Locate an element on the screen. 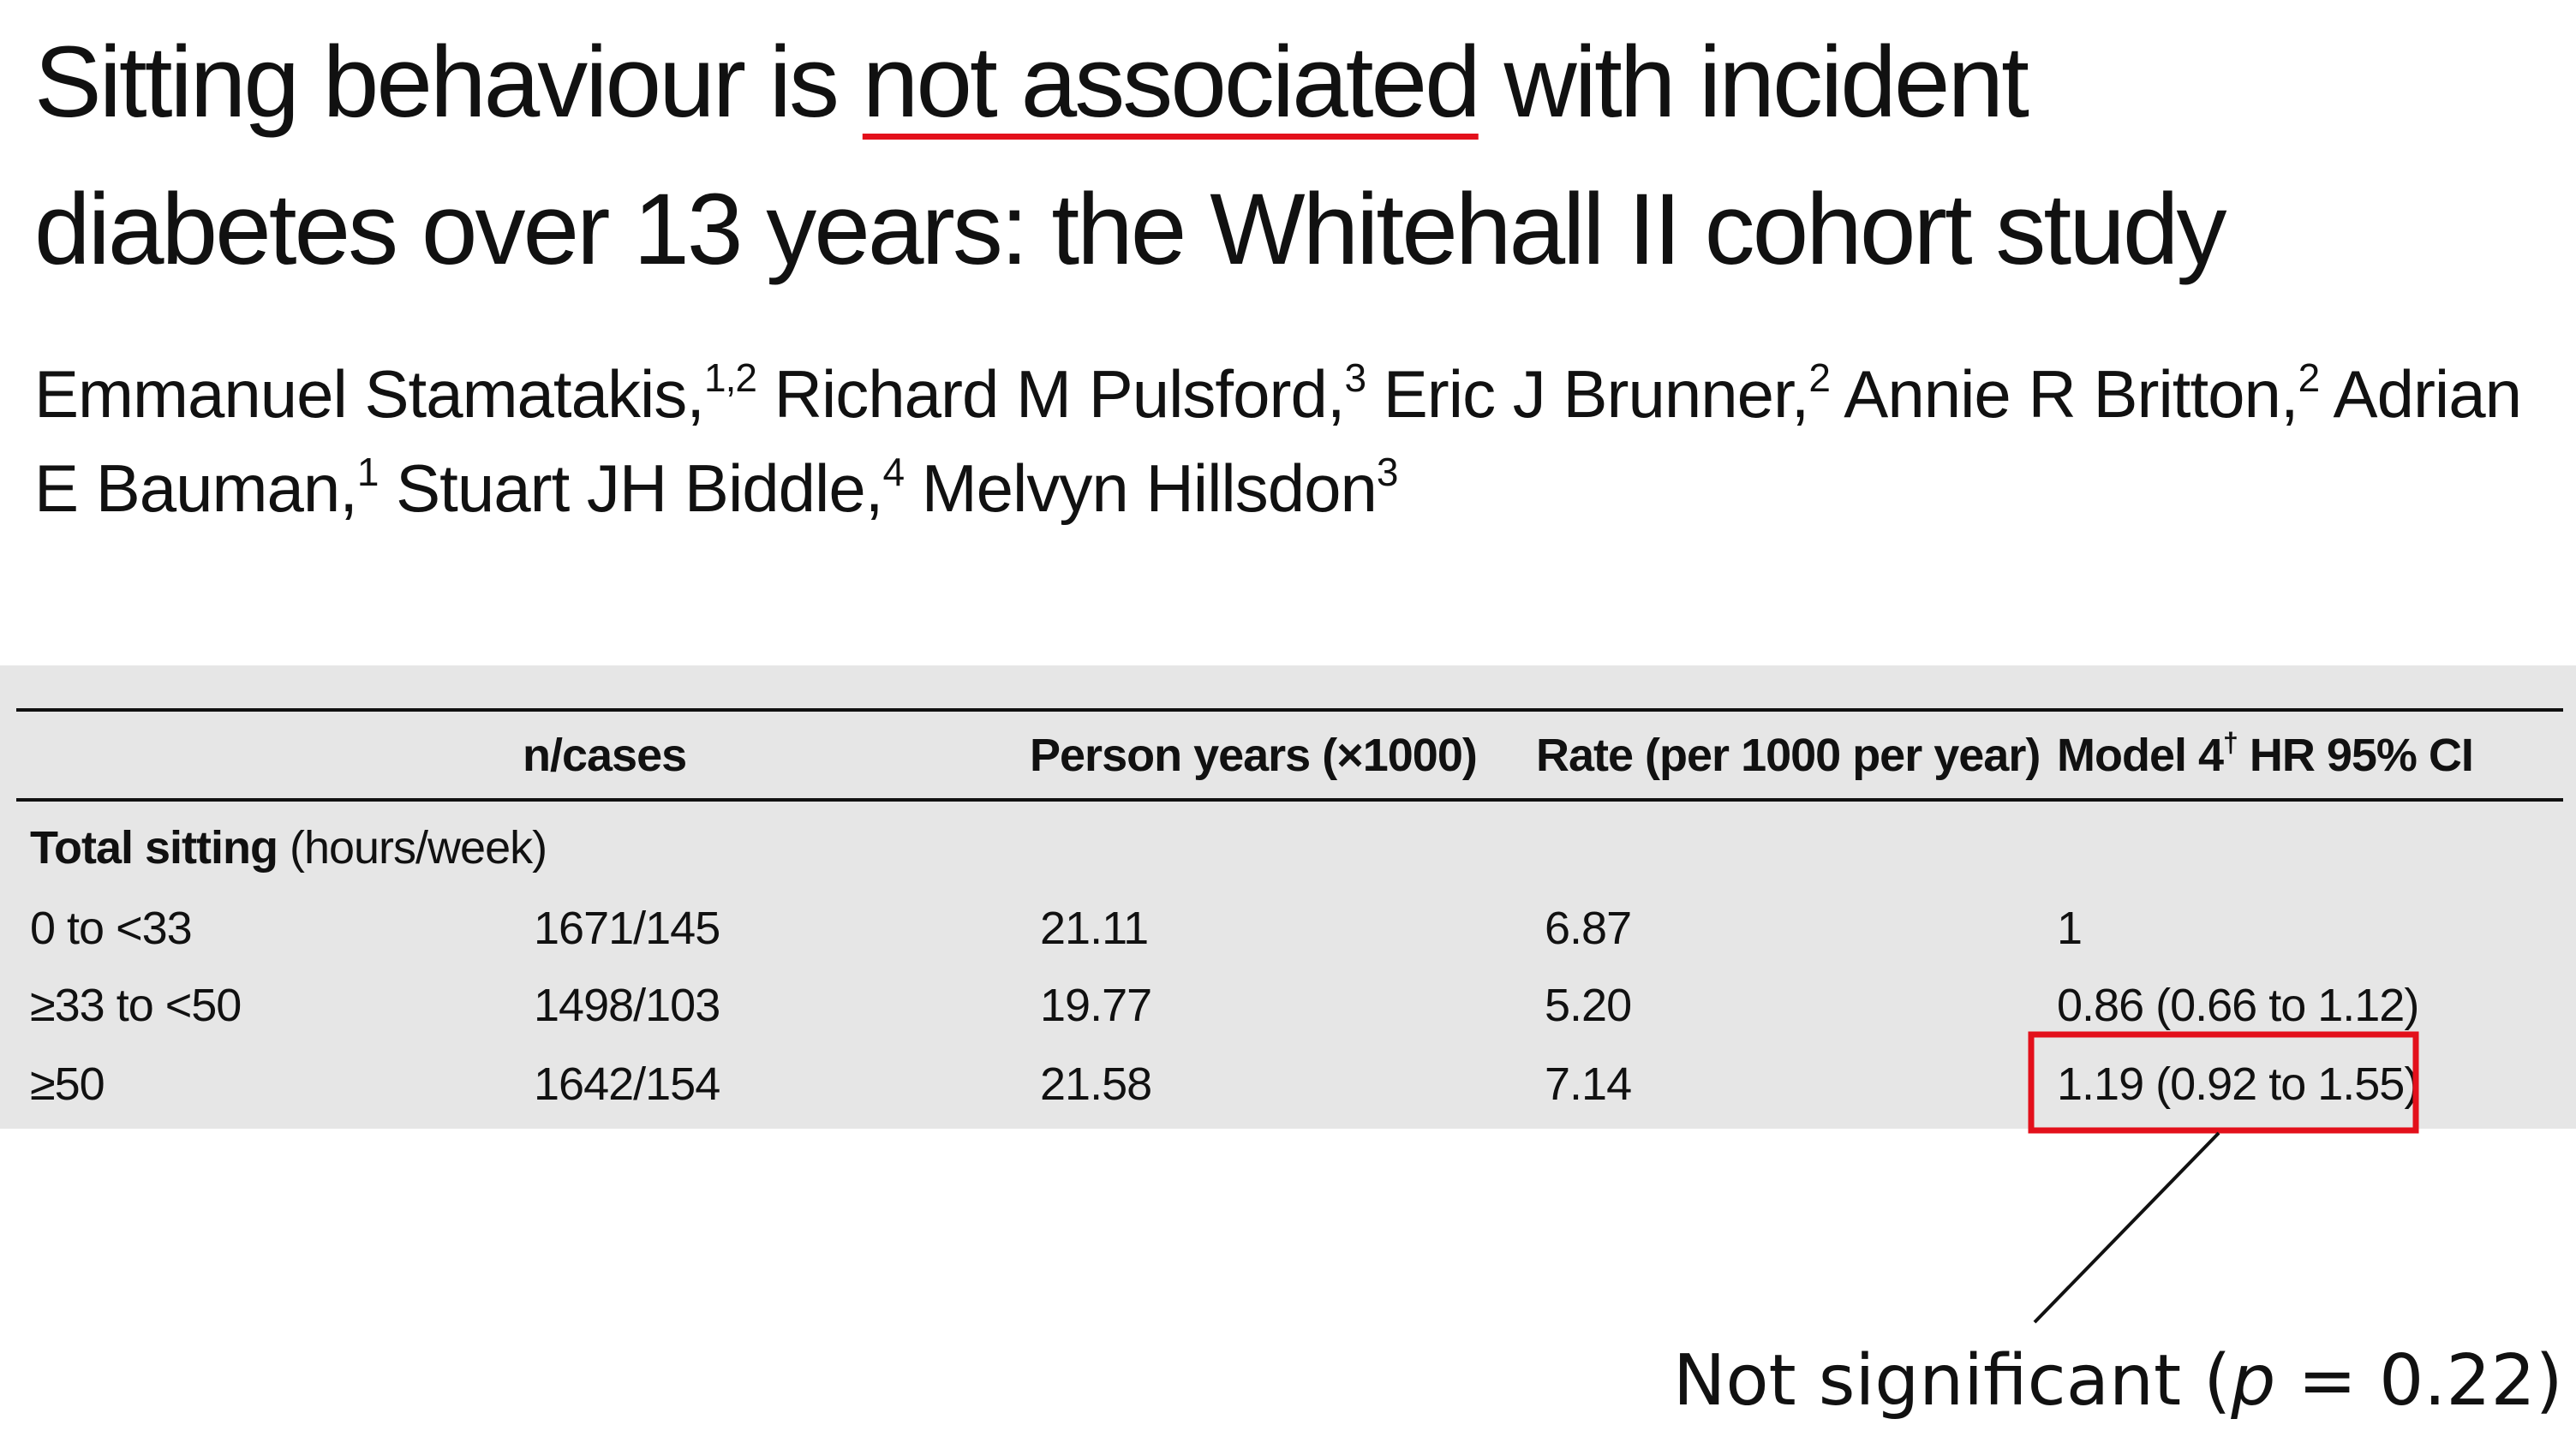  row-label: 0 to <33 is located at coordinates (111, 928).